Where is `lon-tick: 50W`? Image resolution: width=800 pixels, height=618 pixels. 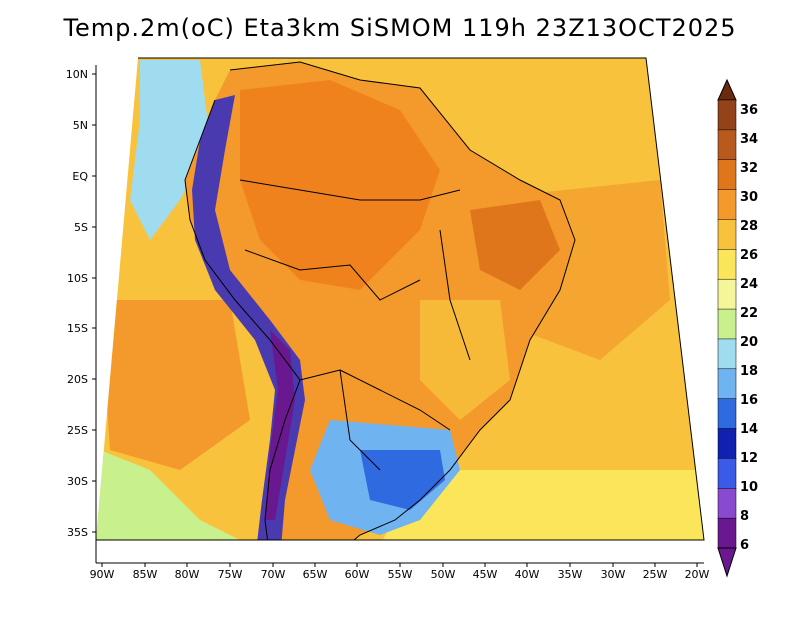 lon-tick: 50W is located at coordinates (443, 572).